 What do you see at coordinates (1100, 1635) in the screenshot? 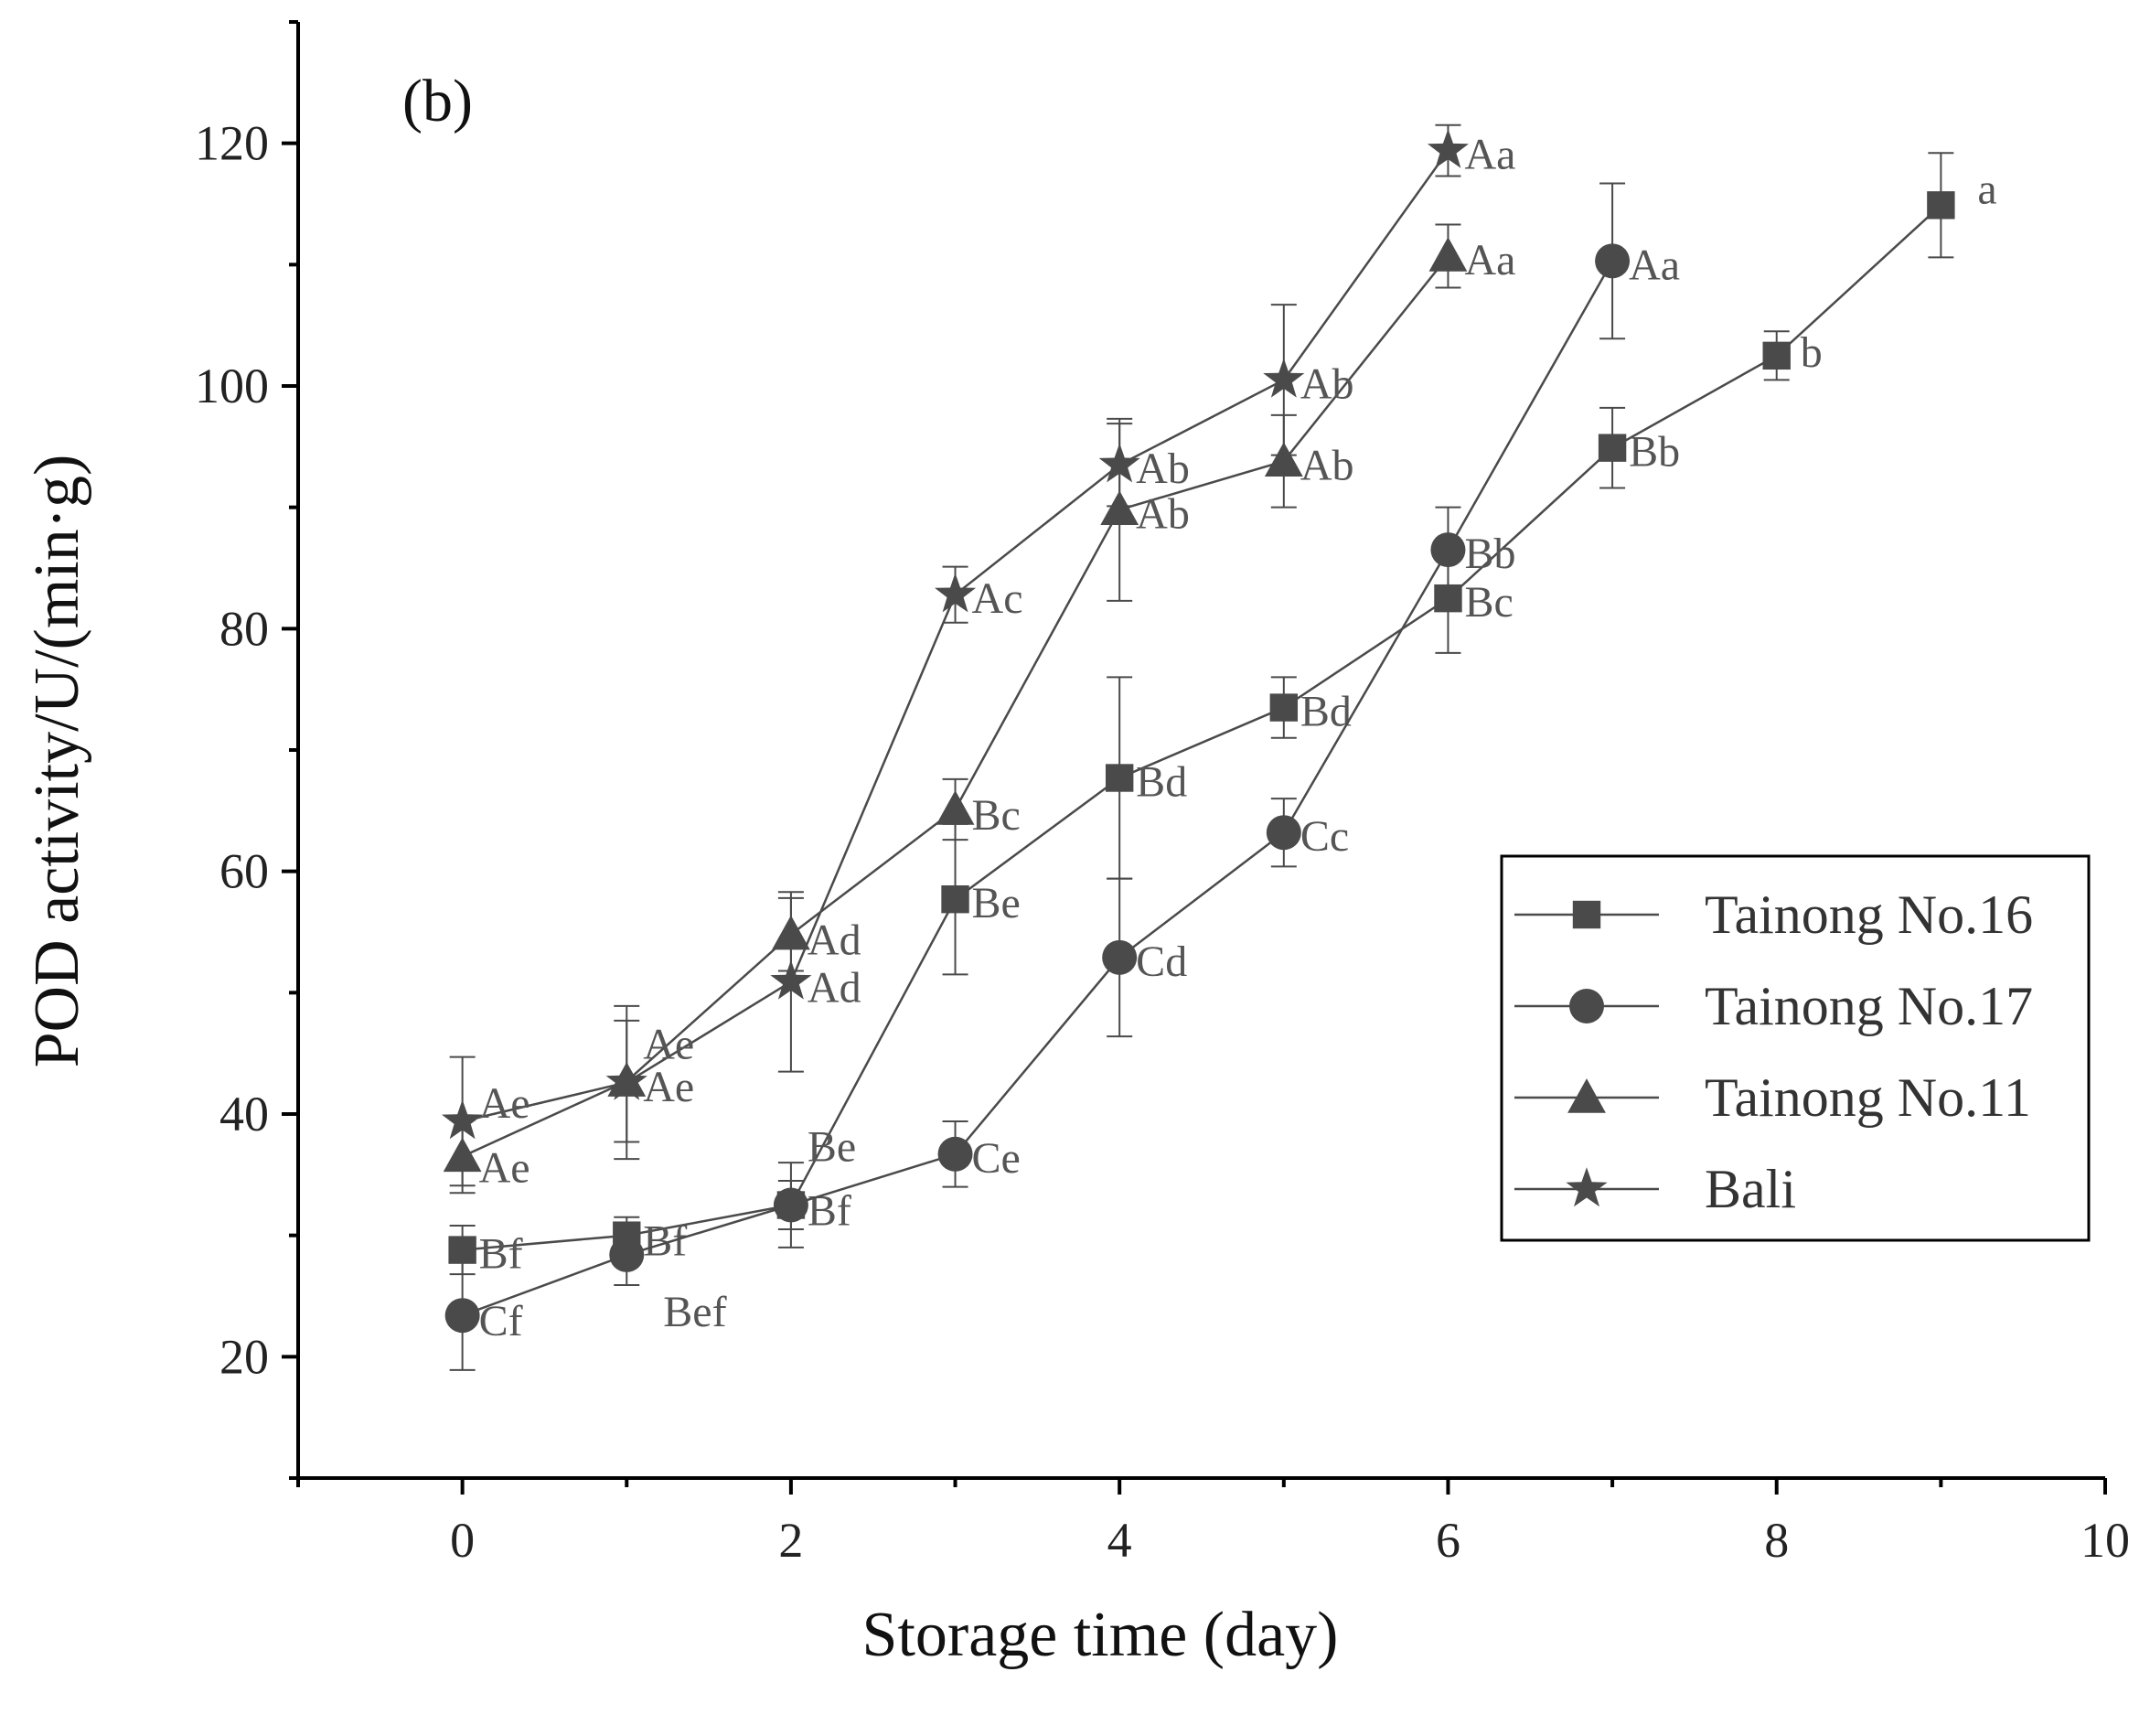
I see `x-axis-title: Storage time (day)` at bounding box center [1100, 1635].